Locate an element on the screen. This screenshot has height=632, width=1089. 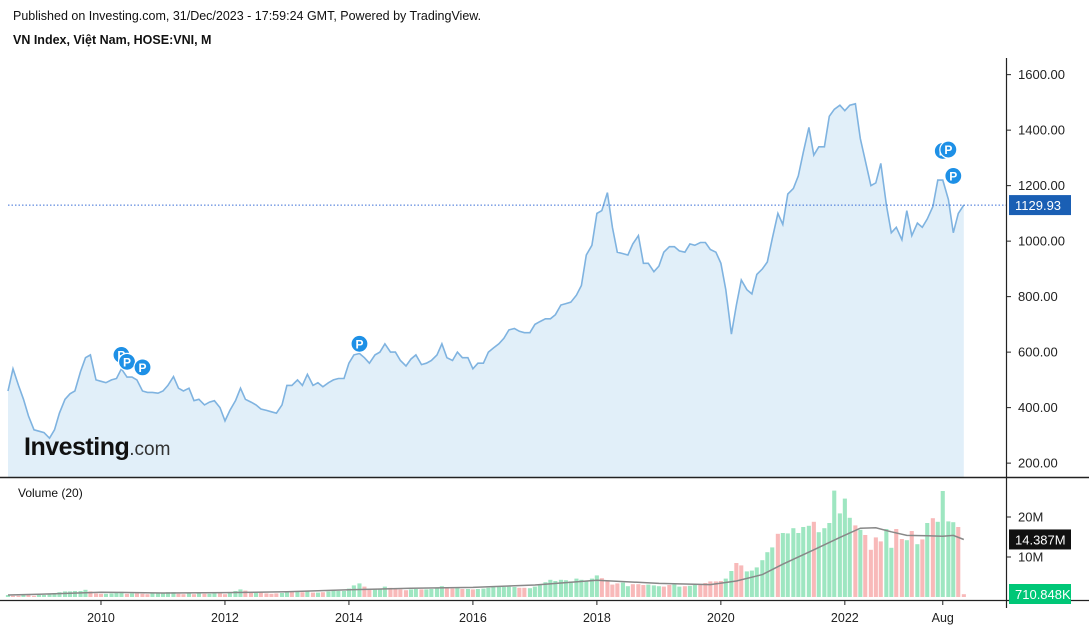
price-tick-label: 600.00 is located at coordinates (1038, 352).